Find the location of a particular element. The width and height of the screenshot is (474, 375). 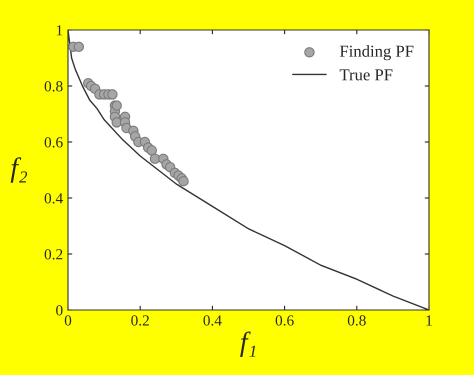

x-axis-title: f₁ is located at coordinates (248, 344).